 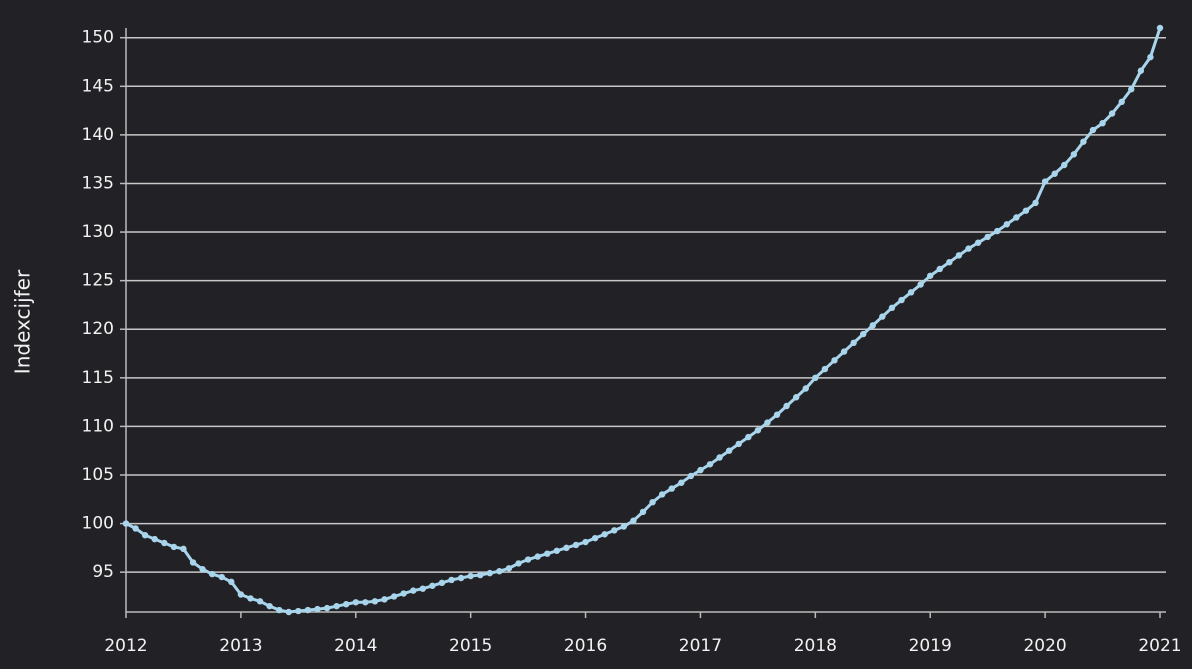 What do you see at coordinates (240, 646) in the screenshot?
I see `x-tick-label: 2013` at bounding box center [240, 646].